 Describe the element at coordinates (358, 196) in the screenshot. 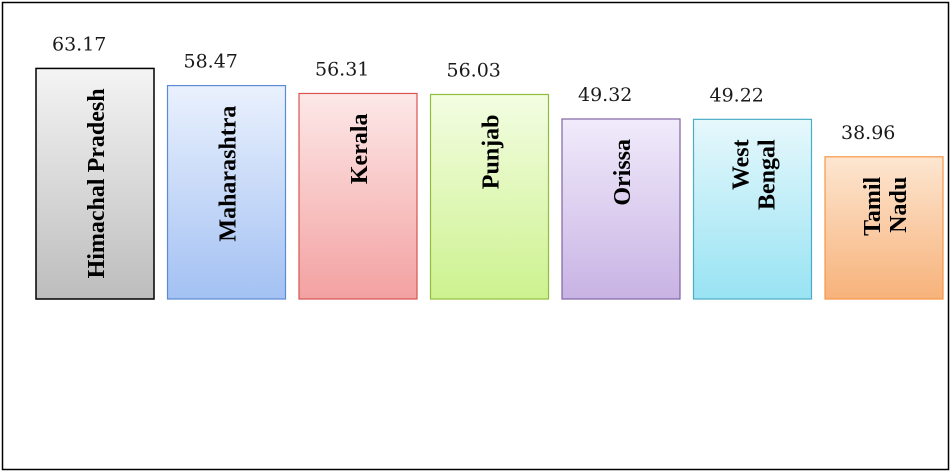

I see `bar-kerala` at that location.